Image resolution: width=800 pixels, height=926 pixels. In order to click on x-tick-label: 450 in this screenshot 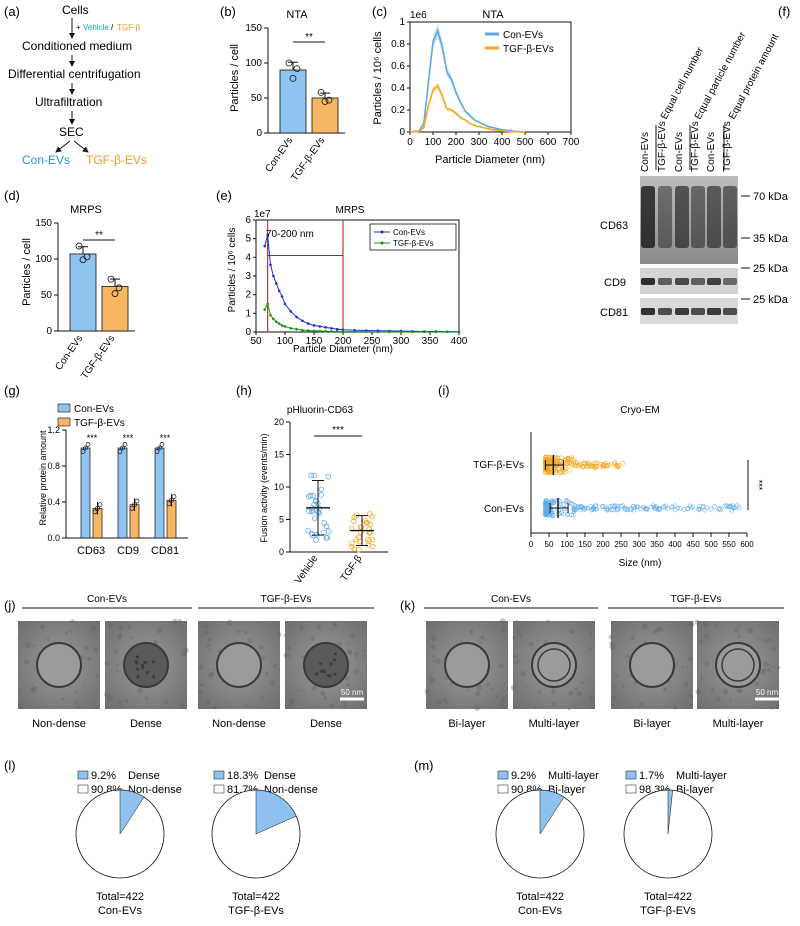, I will do `click(693, 544)`.